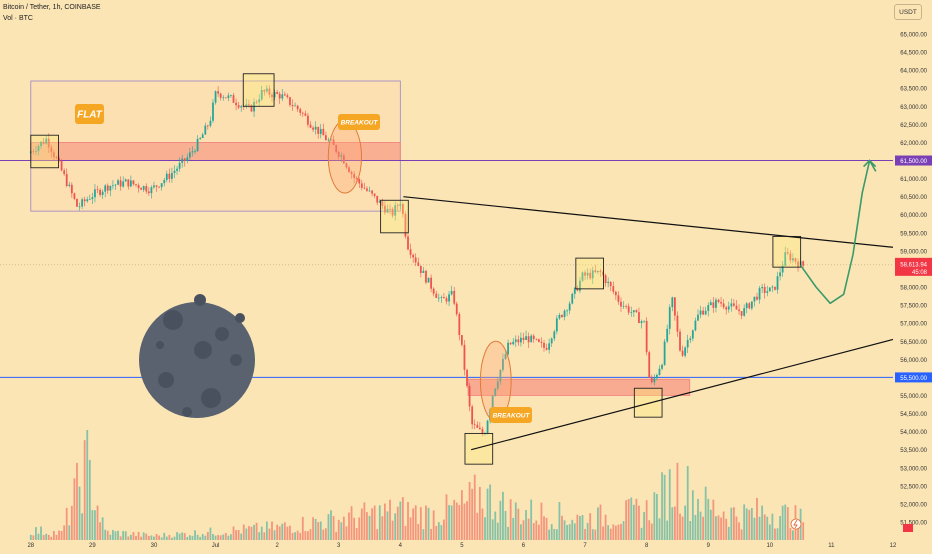  What do you see at coordinates (160, 345) in the screenshot?
I see `moon-crater` at bounding box center [160, 345].